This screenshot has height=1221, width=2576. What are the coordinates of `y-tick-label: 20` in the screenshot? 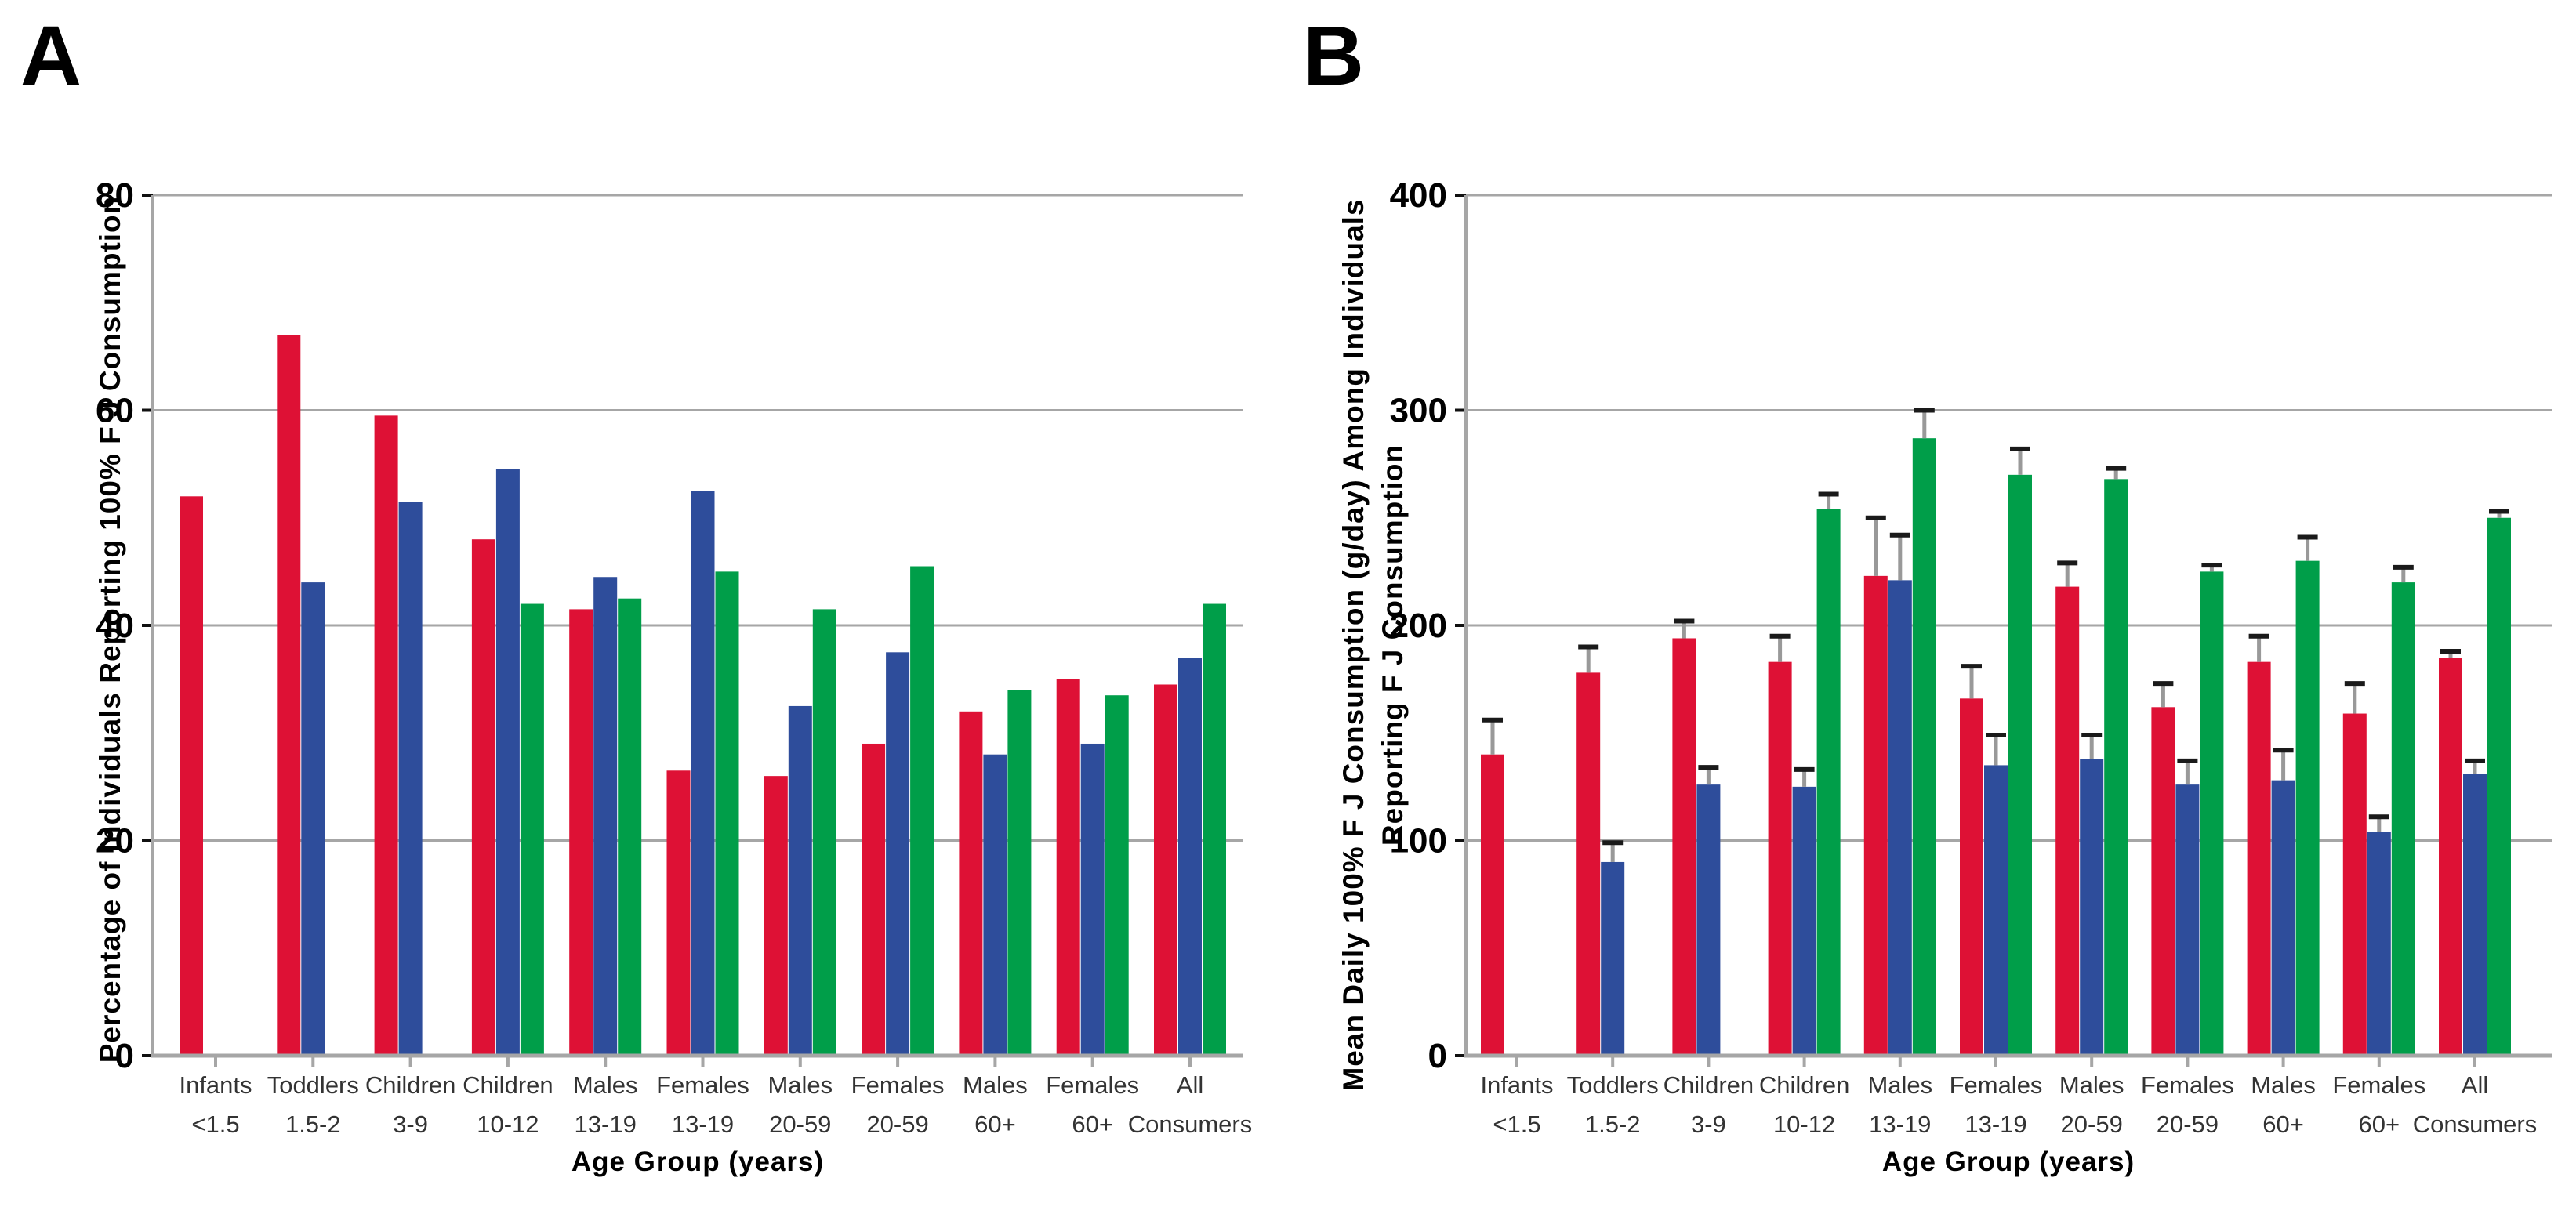 It's located at (115, 841).